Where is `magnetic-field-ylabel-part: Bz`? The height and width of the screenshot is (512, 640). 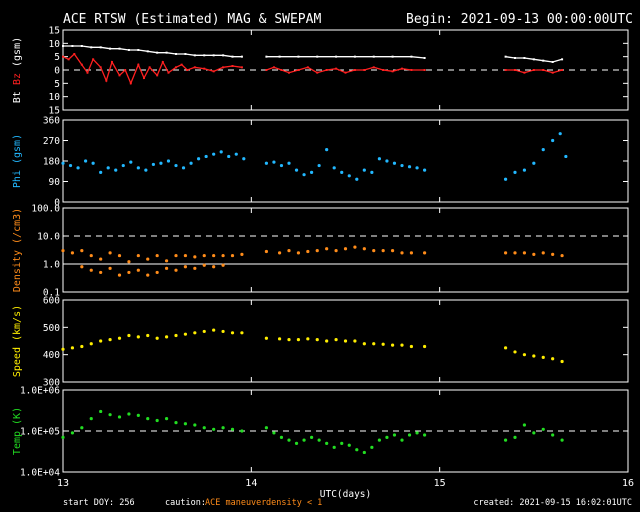
magnetic-field-ylabel-part: Bz is located at coordinates (17, 82).